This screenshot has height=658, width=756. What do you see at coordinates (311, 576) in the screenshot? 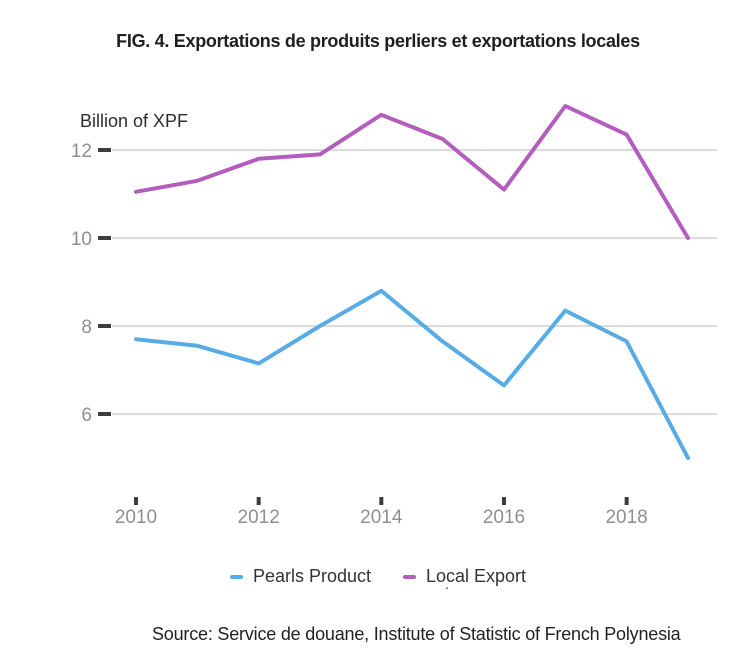
I see `legend-label-pearls-product: Pearls Product` at bounding box center [311, 576].